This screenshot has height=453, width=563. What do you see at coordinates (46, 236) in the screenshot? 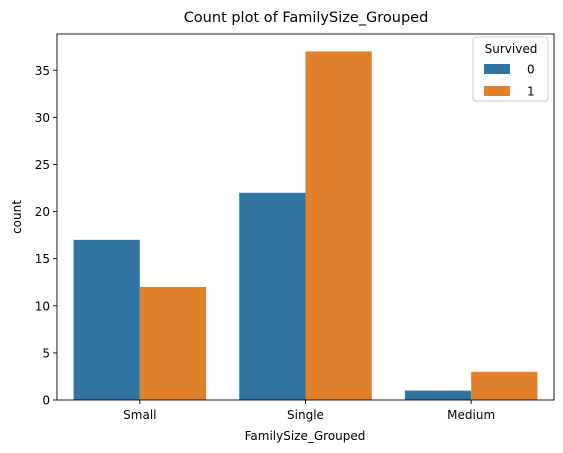
I see `y-axis: 0 5 10 15 20 25 30 35` at bounding box center [46, 236].